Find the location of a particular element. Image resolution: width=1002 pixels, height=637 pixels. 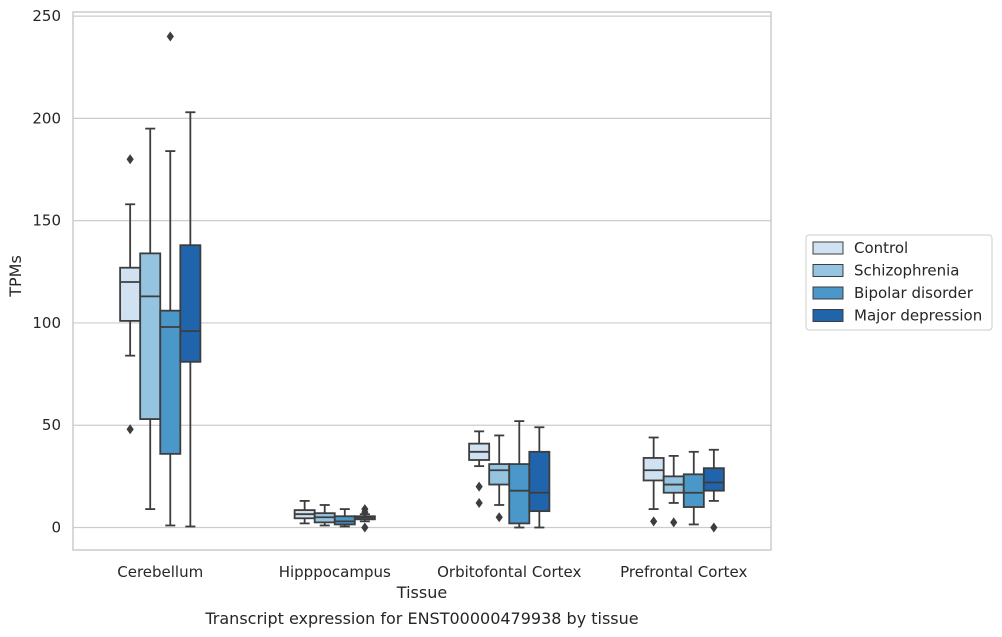

y-tick-label: 250 is located at coordinates (46, 16).